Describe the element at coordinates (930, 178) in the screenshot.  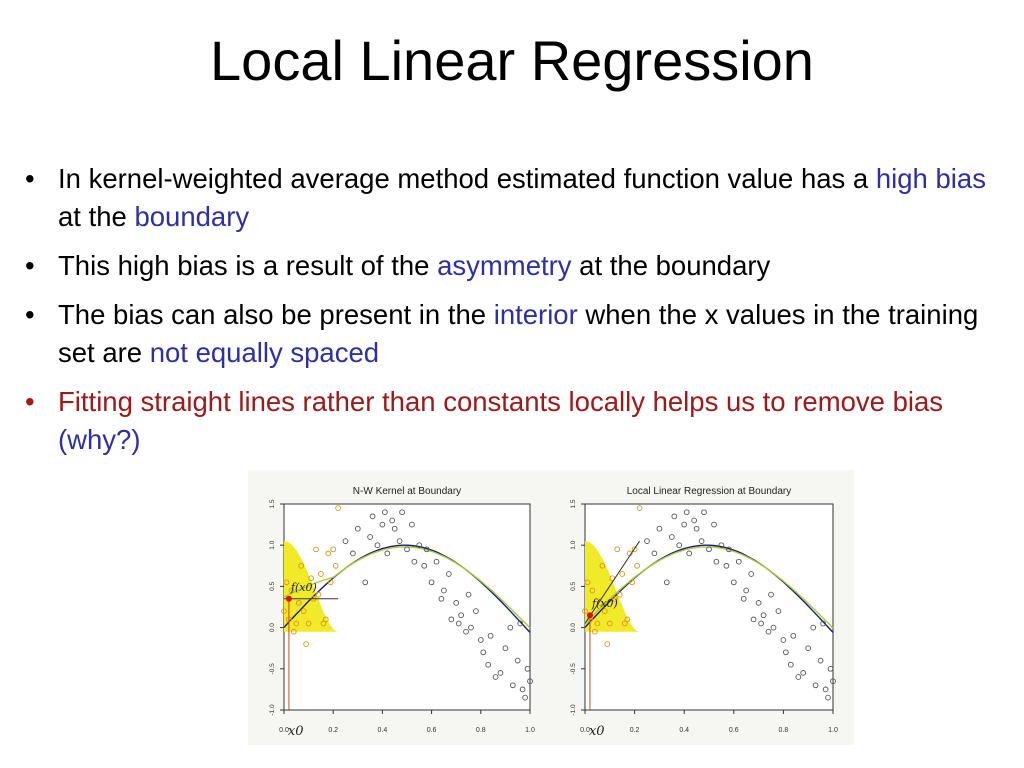
I see `bullet-highlight-high-bias: high bias` at that location.